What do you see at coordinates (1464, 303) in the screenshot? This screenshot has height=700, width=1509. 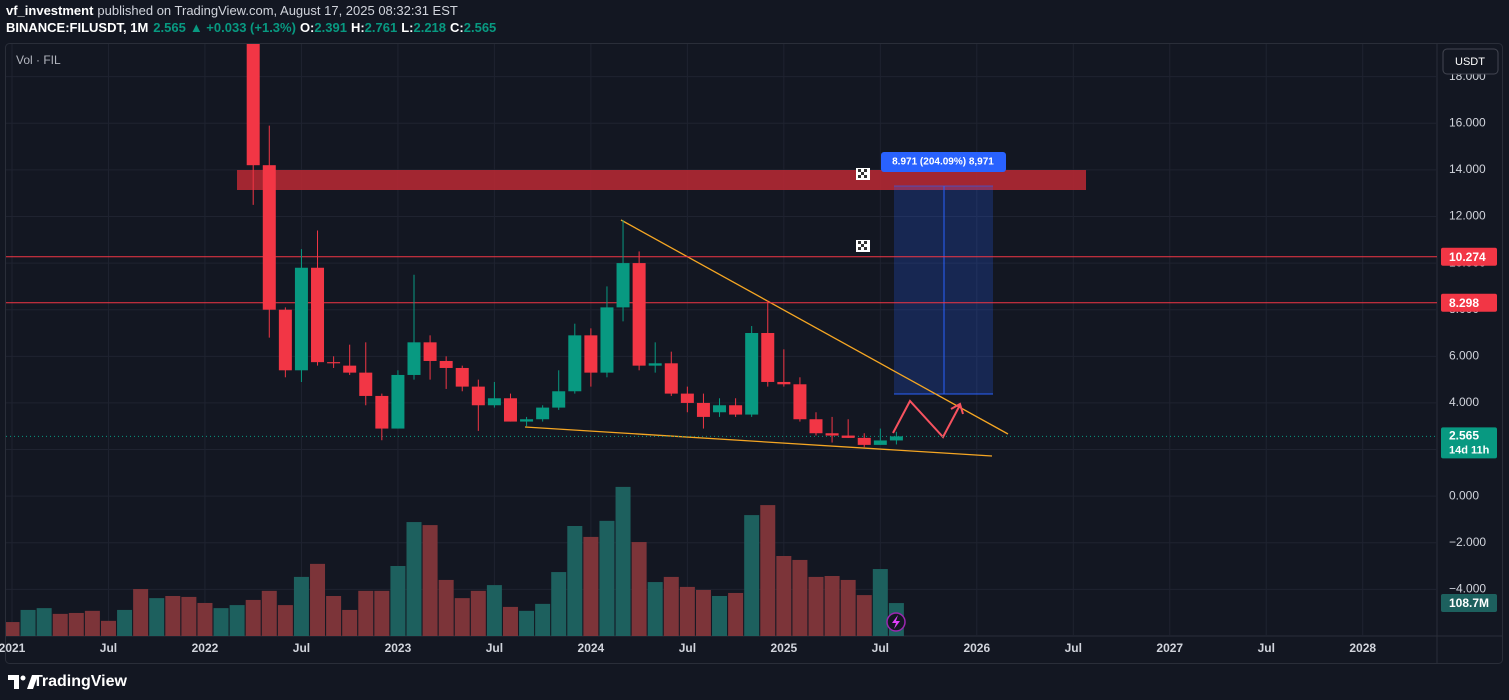 I see `level-label: 8.298` at bounding box center [1464, 303].